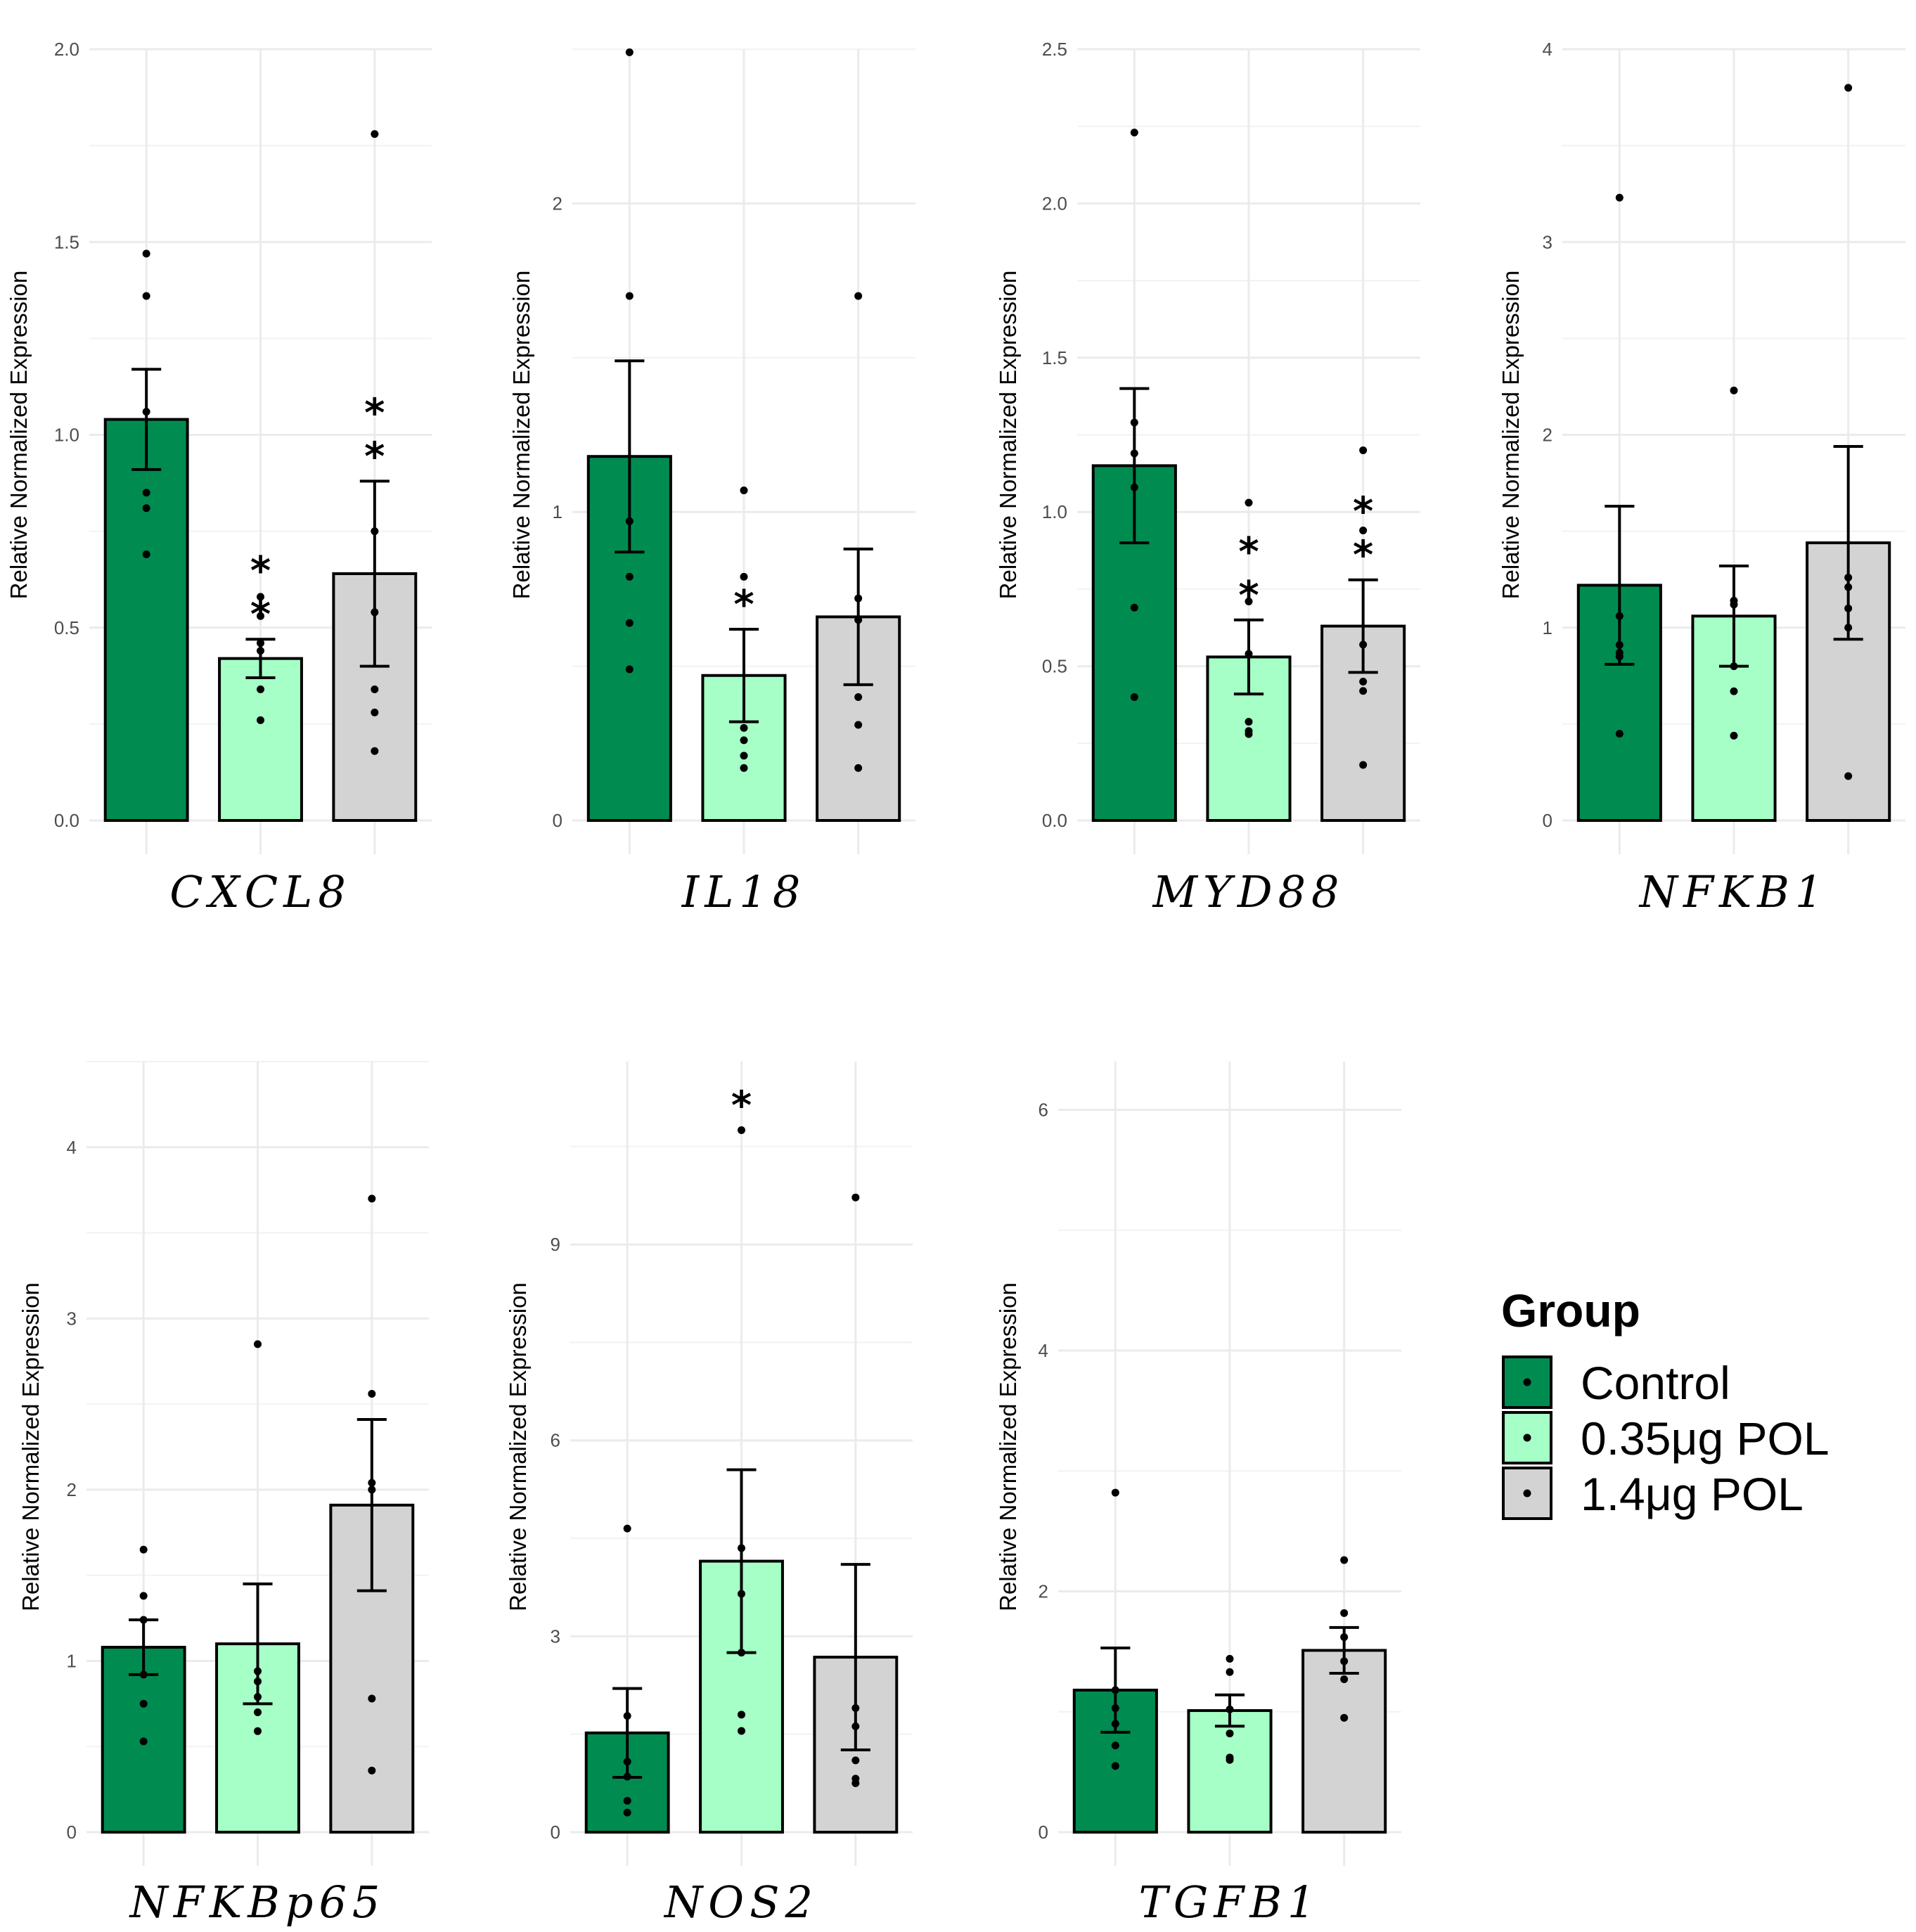 The height and width of the screenshot is (1932, 1916). Describe the element at coordinates (1248, 891) in the screenshot. I see `gene-label-myd88: MYD88` at that location.